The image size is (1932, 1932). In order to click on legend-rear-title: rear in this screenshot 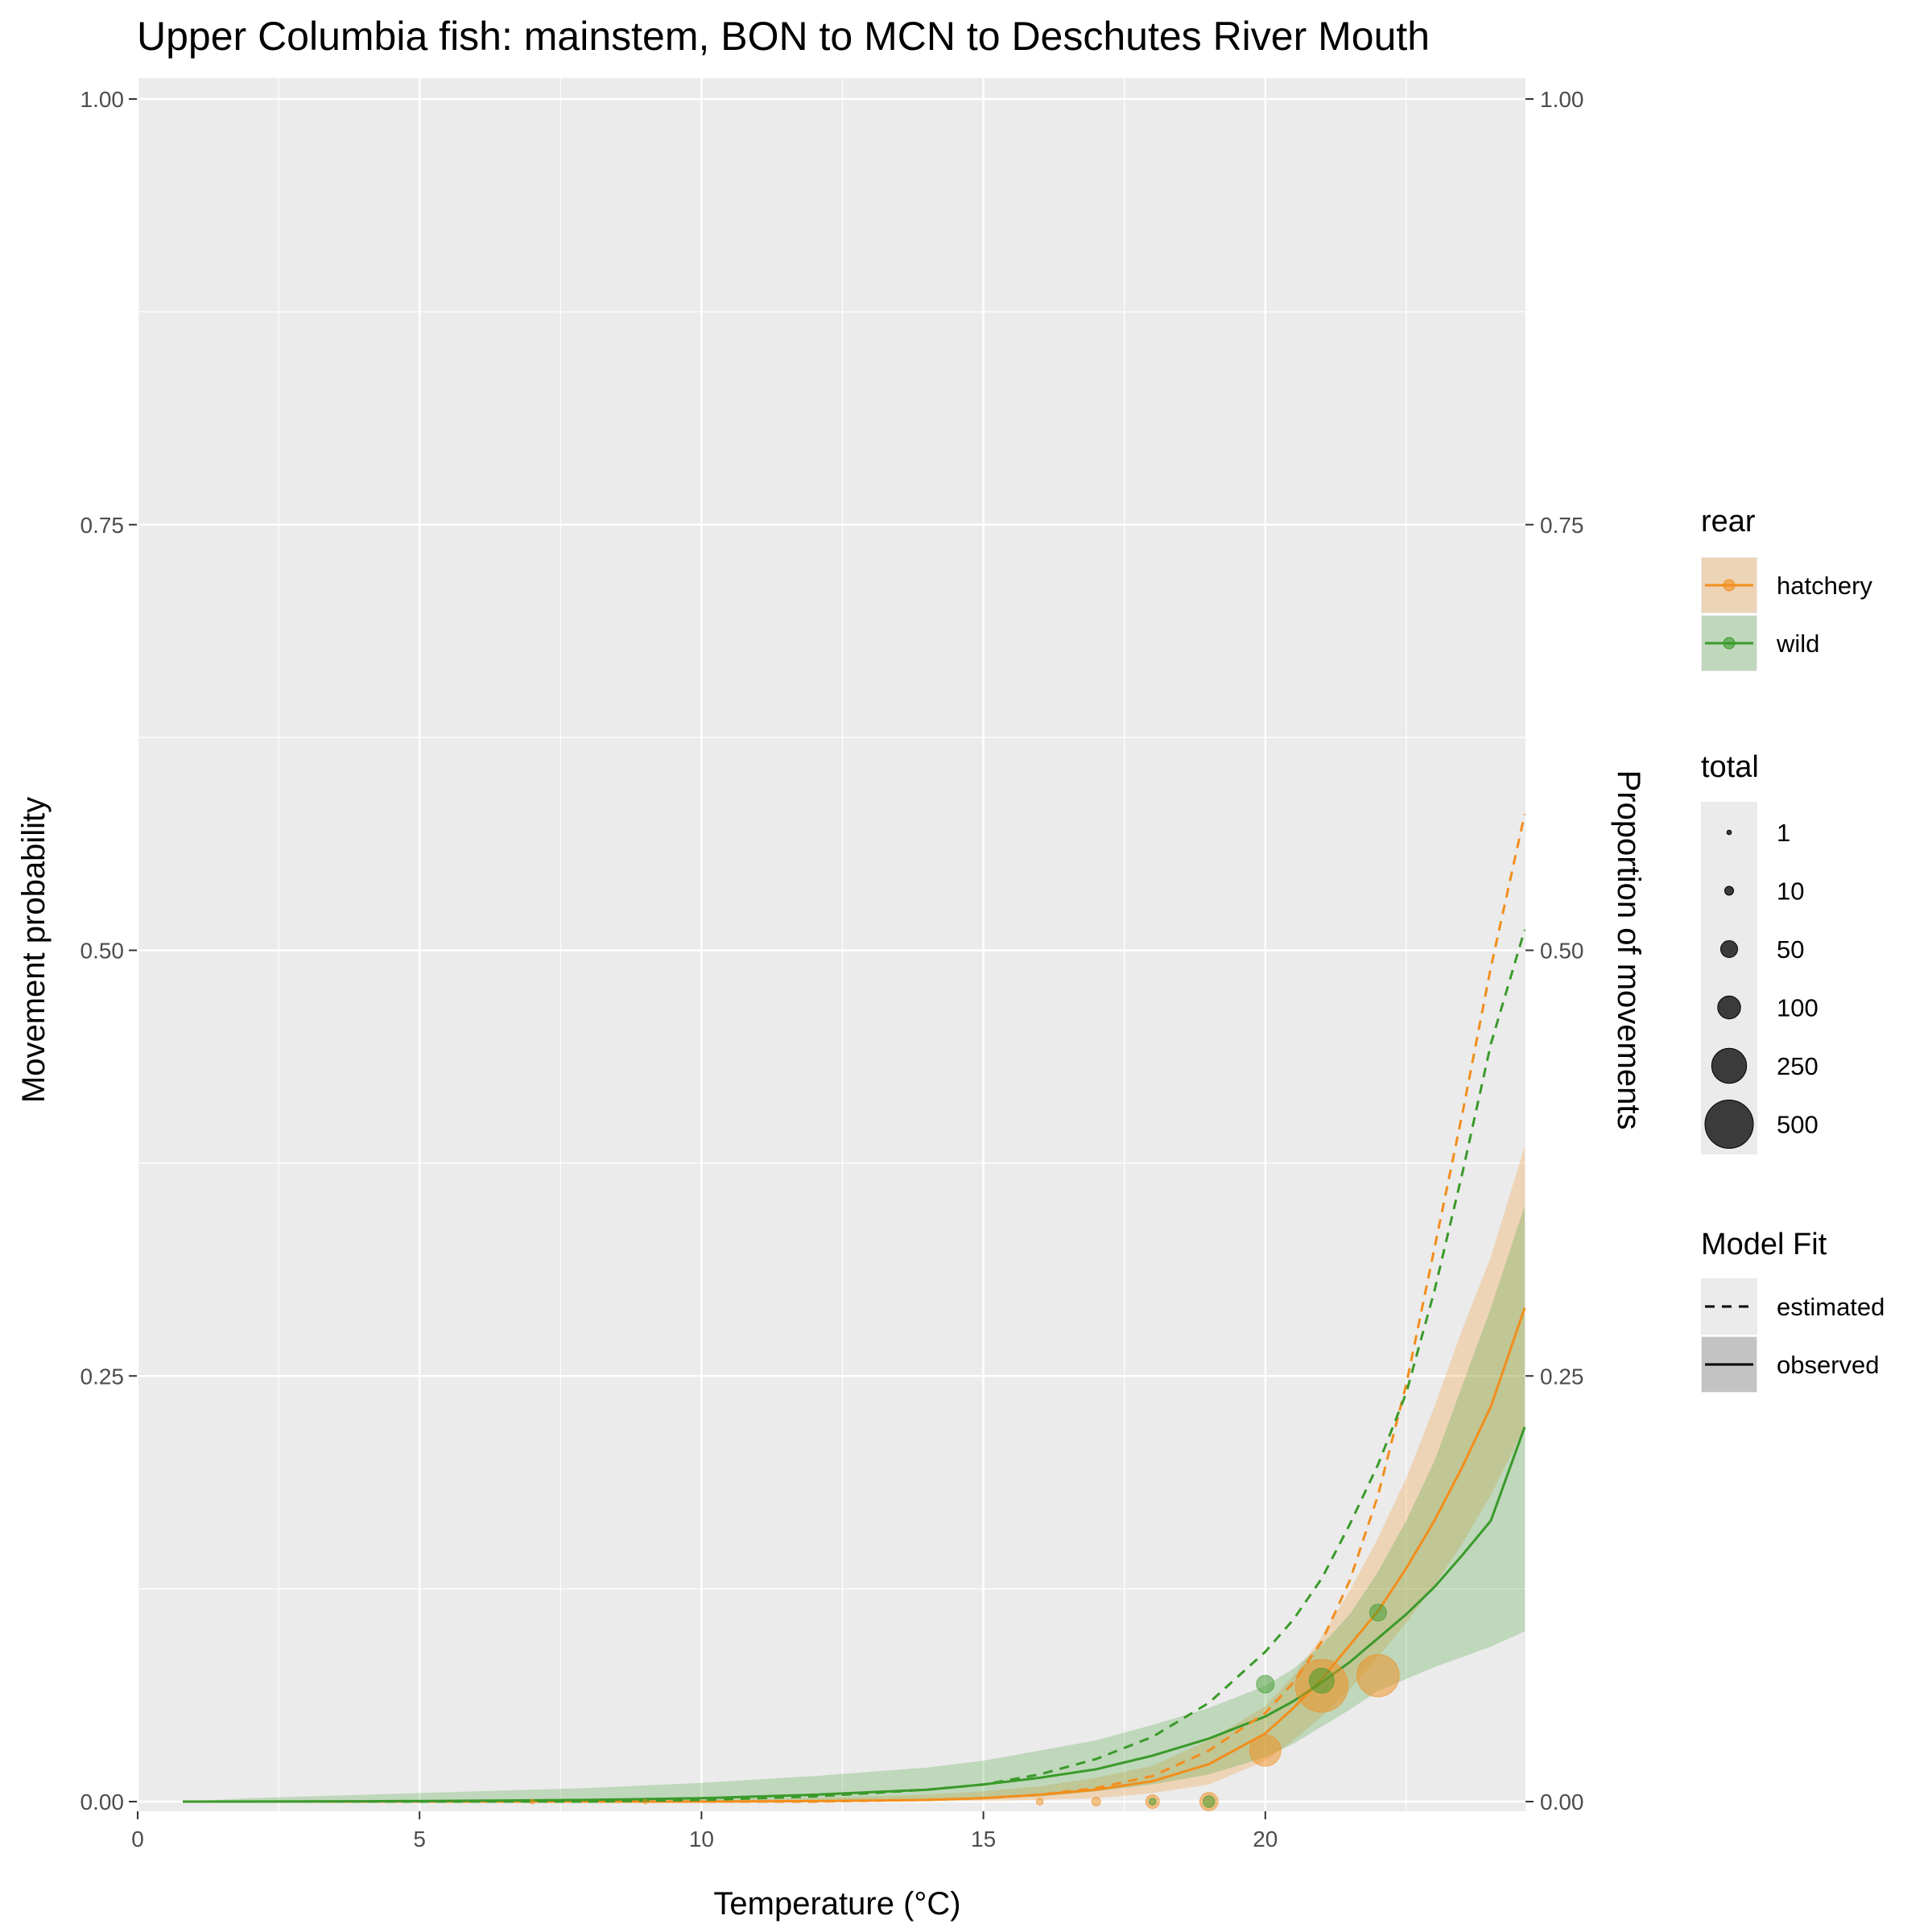, I will do `click(1728, 522)`.